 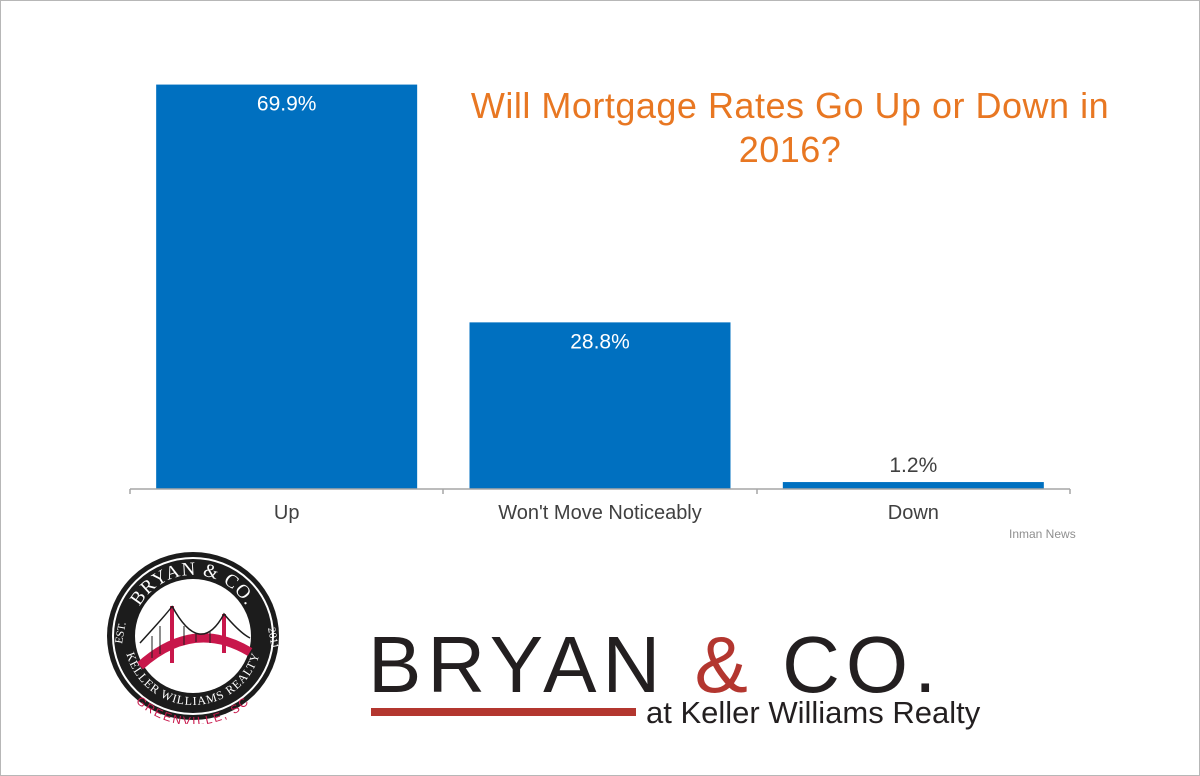 What do you see at coordinates (813, 712) in the screenshot?
I see `brand-subtitle: at Keller Williams Realty` at bounding box center [813, 712].